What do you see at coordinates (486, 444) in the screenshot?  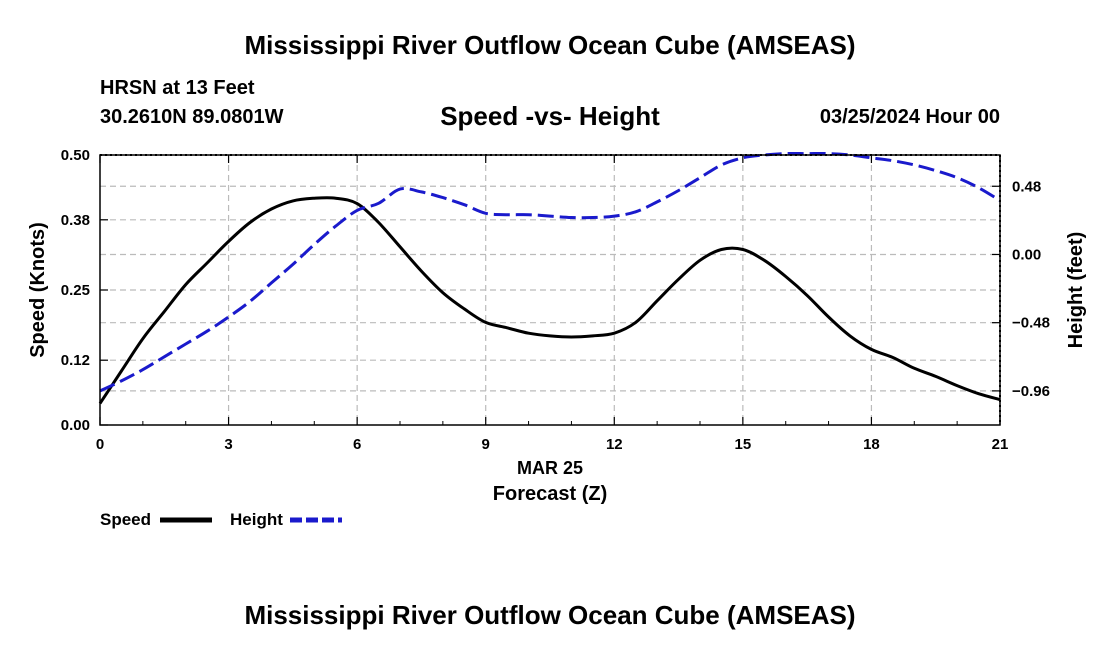 I see `x-tick-label: 9` at bounding box center [486, 444].